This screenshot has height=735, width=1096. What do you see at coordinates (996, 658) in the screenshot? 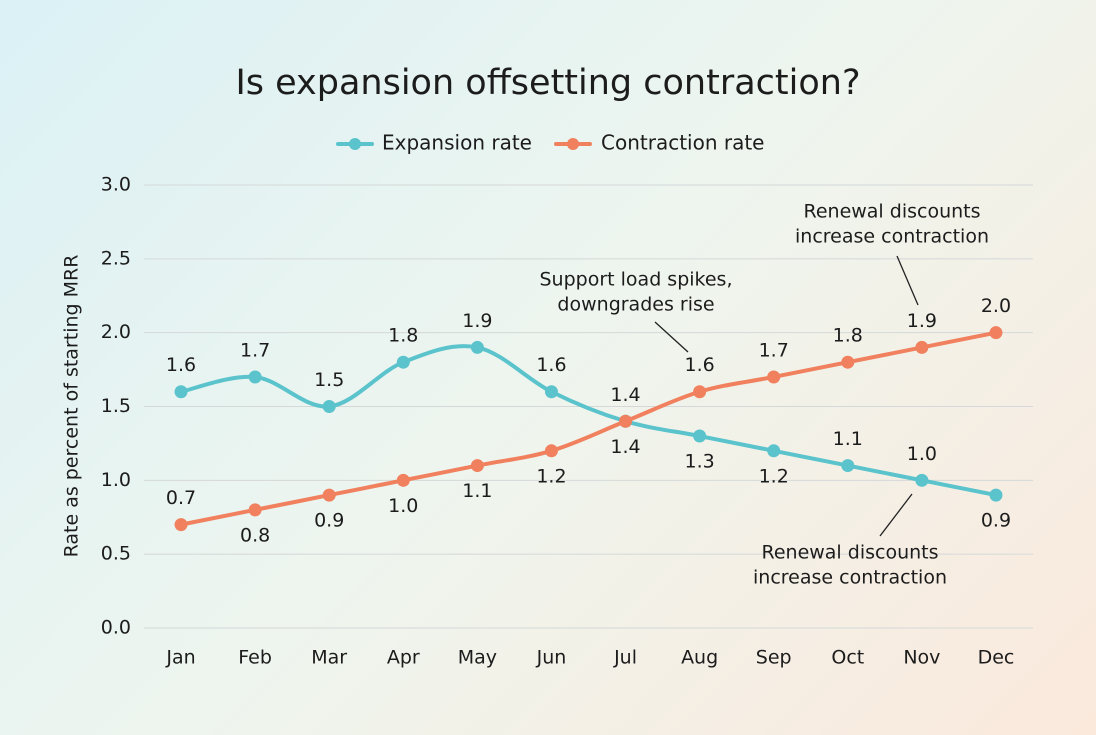
I see `x-tick-label: Dec` at bounding box center [996, 658].